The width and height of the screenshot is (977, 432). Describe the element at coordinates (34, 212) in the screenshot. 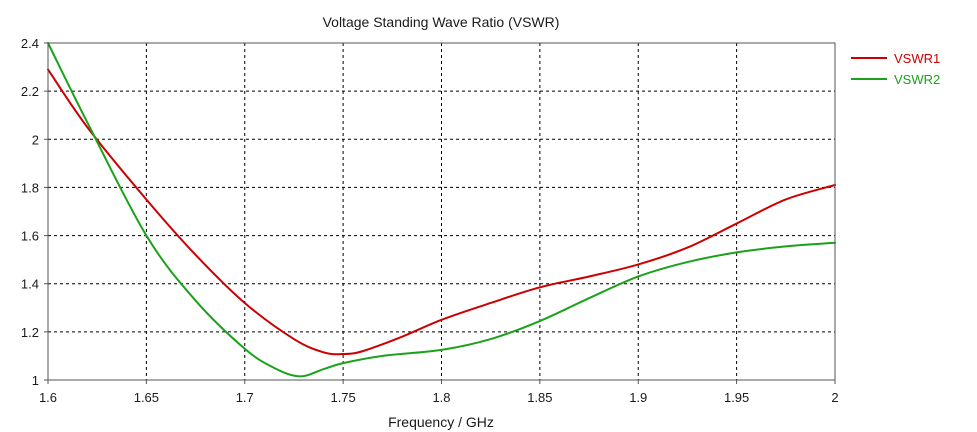

I see `y-axis-ticks: 1 1.2 1.4 1.6 1.8 2 2.2 2.4` at that location.